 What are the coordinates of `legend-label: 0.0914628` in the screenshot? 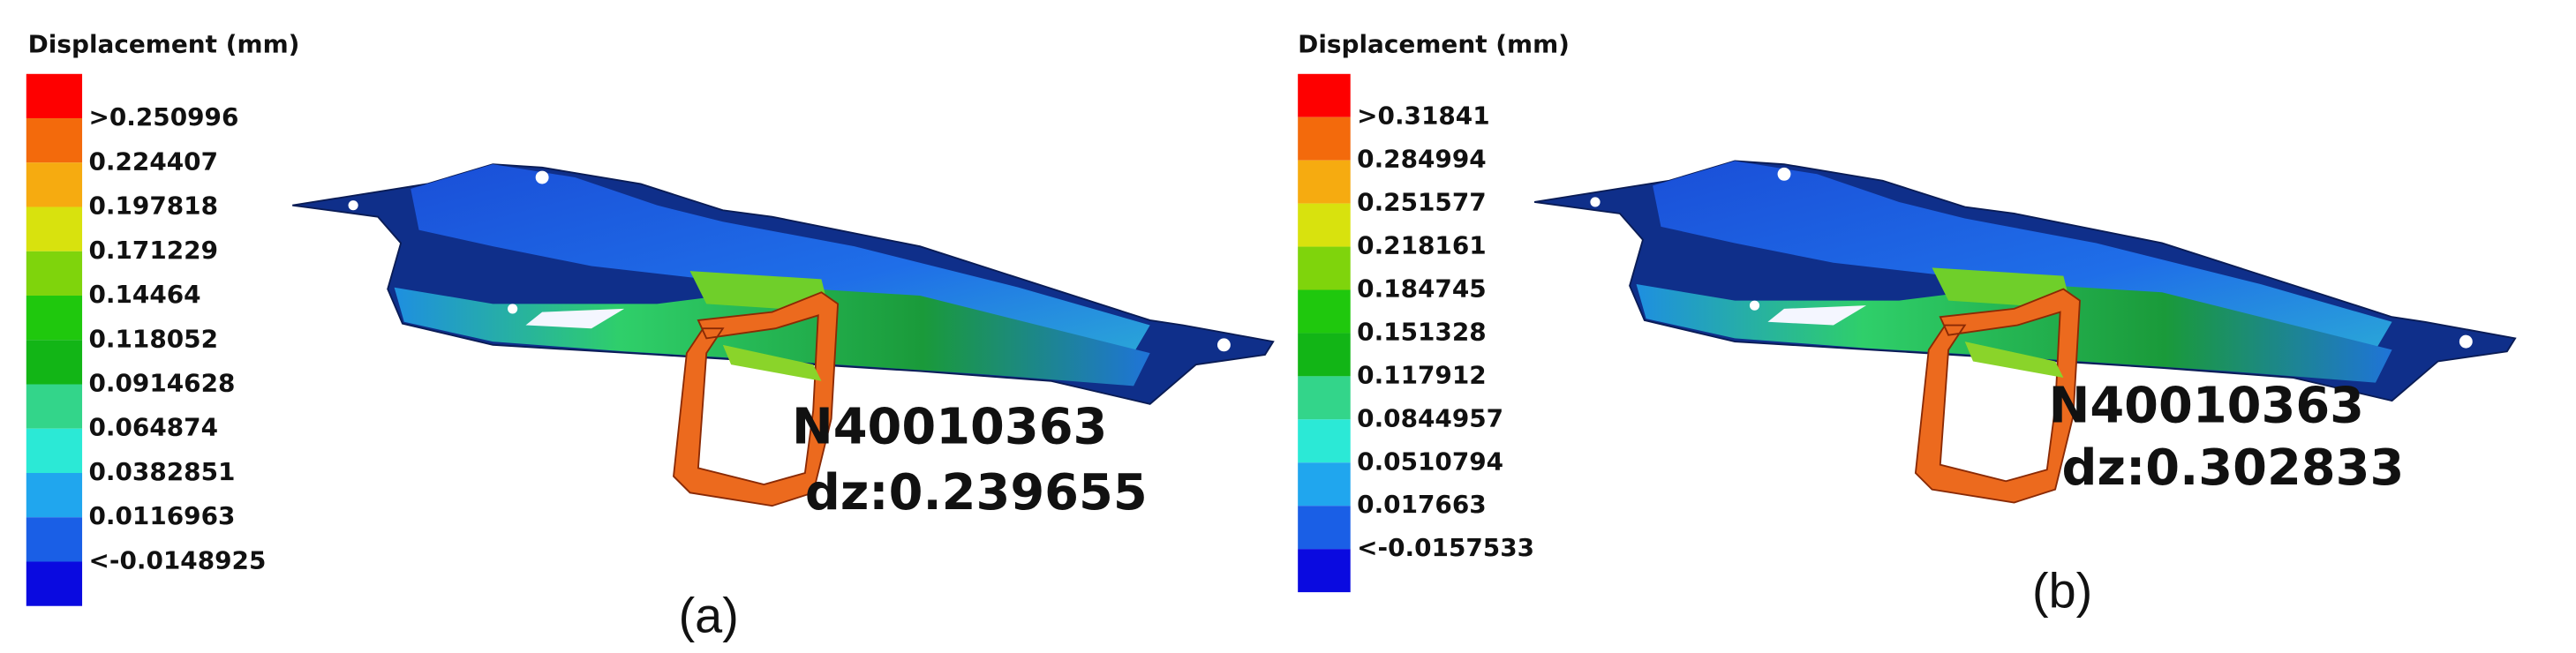 It's located at (161, 384).